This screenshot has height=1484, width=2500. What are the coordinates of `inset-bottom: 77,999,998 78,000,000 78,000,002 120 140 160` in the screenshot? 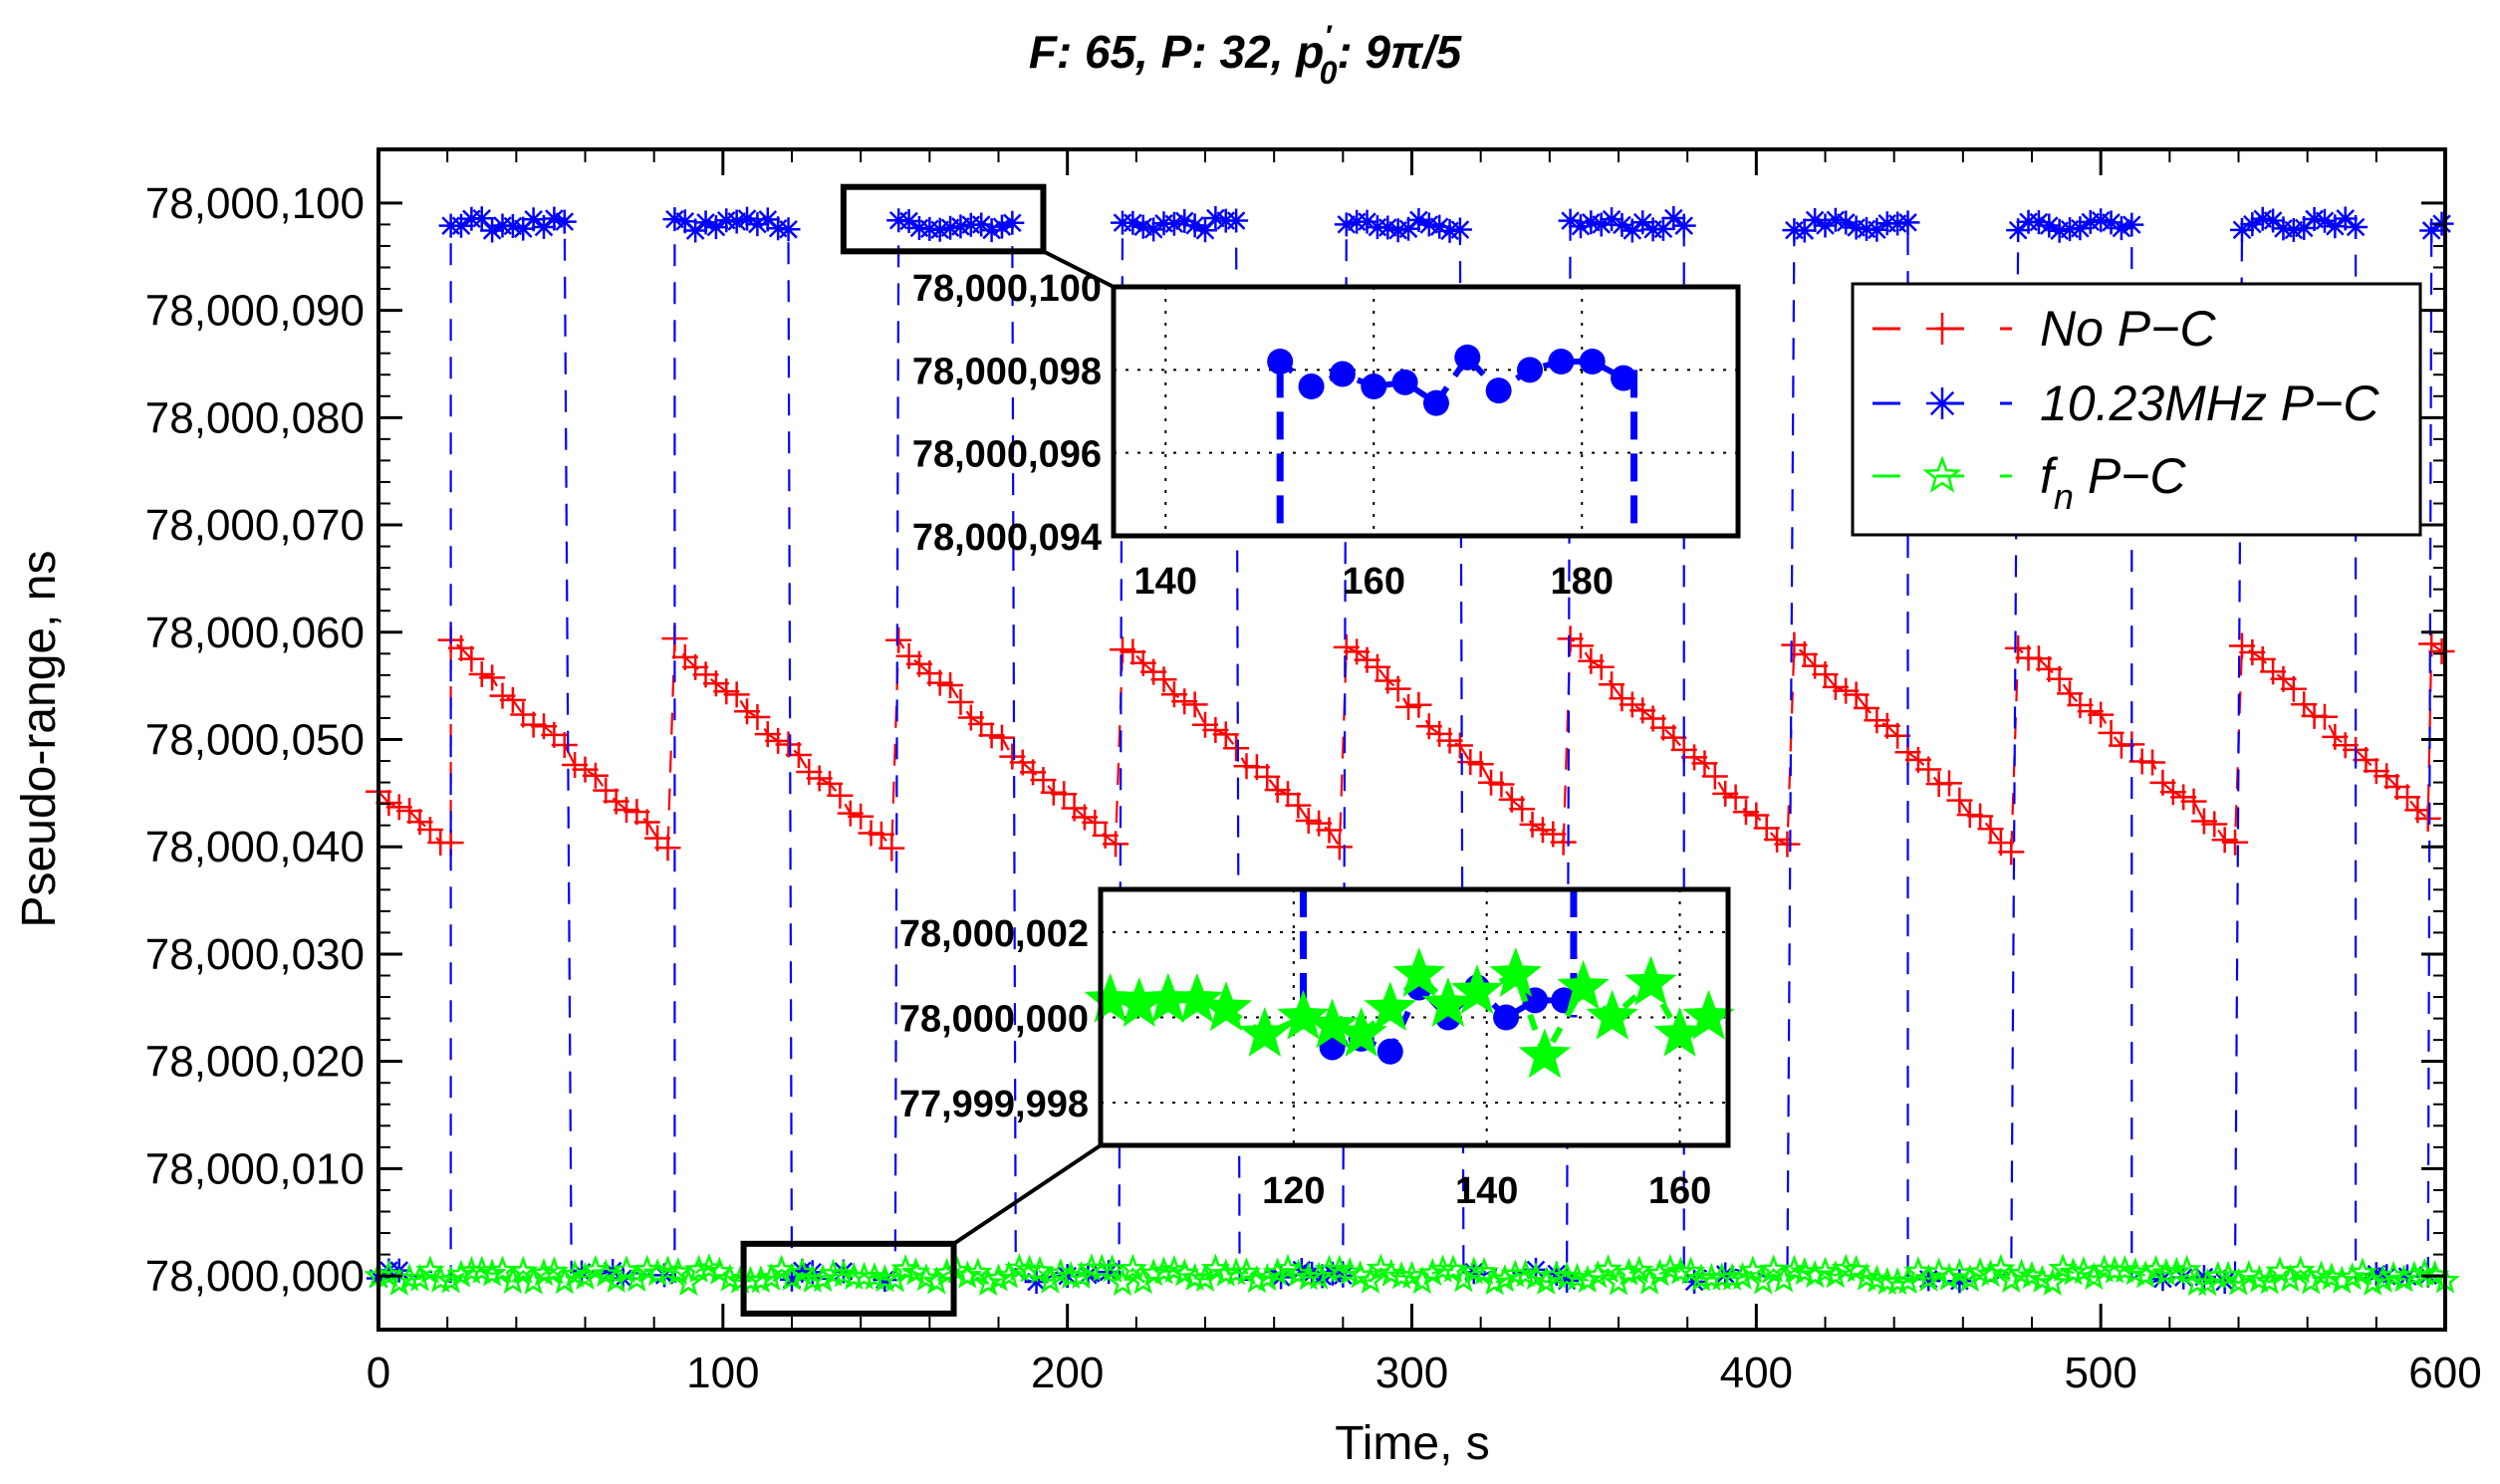 It's located at (1317, 1049).